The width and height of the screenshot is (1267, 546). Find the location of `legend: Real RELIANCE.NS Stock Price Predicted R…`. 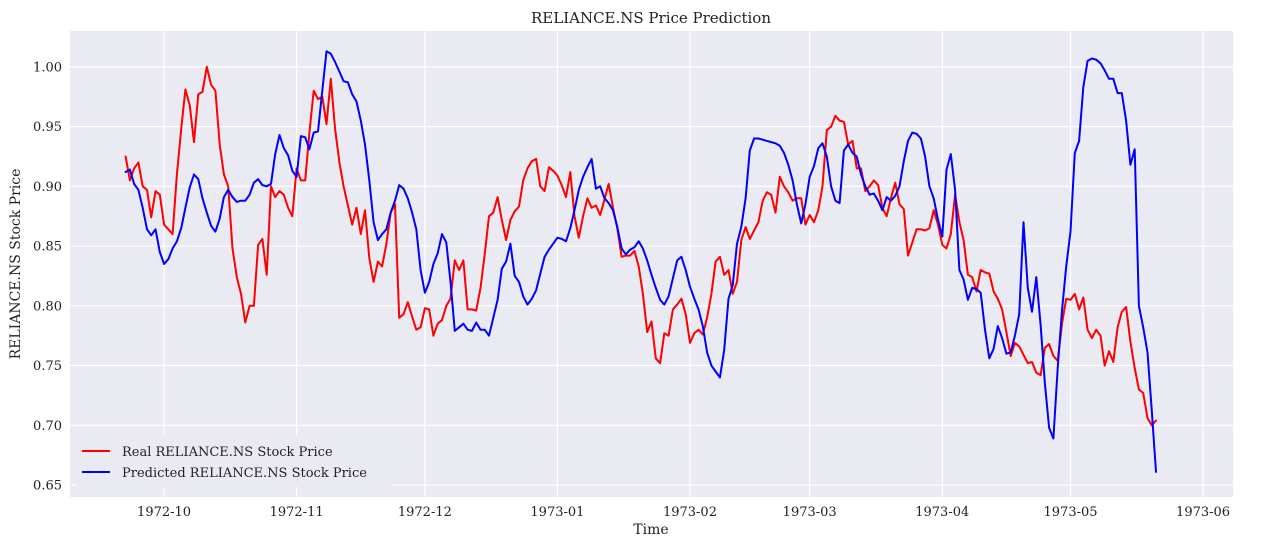

legend: Real RELIANCE.NS Stock Price Predicted R… is located at coordinates (235, 461).